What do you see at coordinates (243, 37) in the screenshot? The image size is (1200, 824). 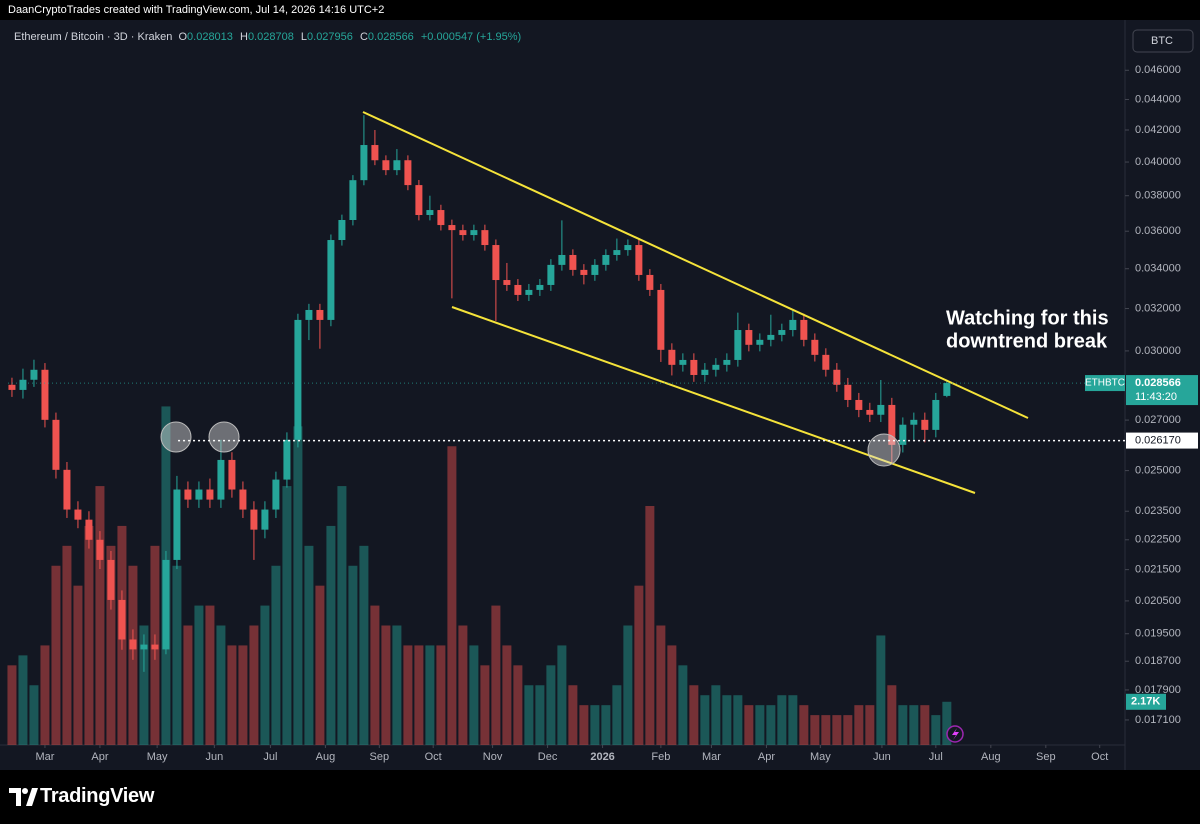 I see `ohlc-key: H` at bounding box center [243, 37].